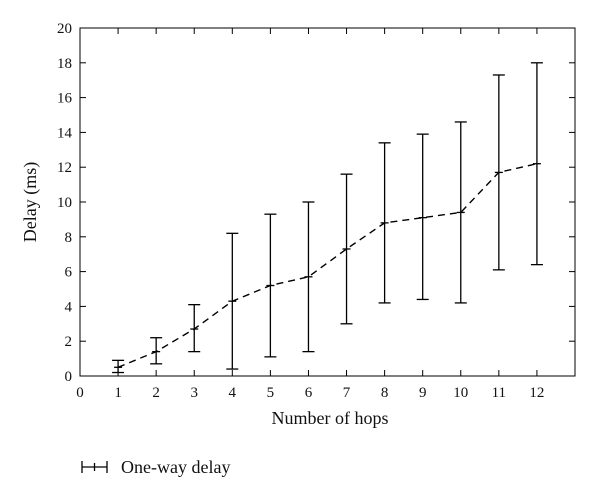 The image size is (600, 503). I want to click on y-tick-label: 8, so click(69, 238).